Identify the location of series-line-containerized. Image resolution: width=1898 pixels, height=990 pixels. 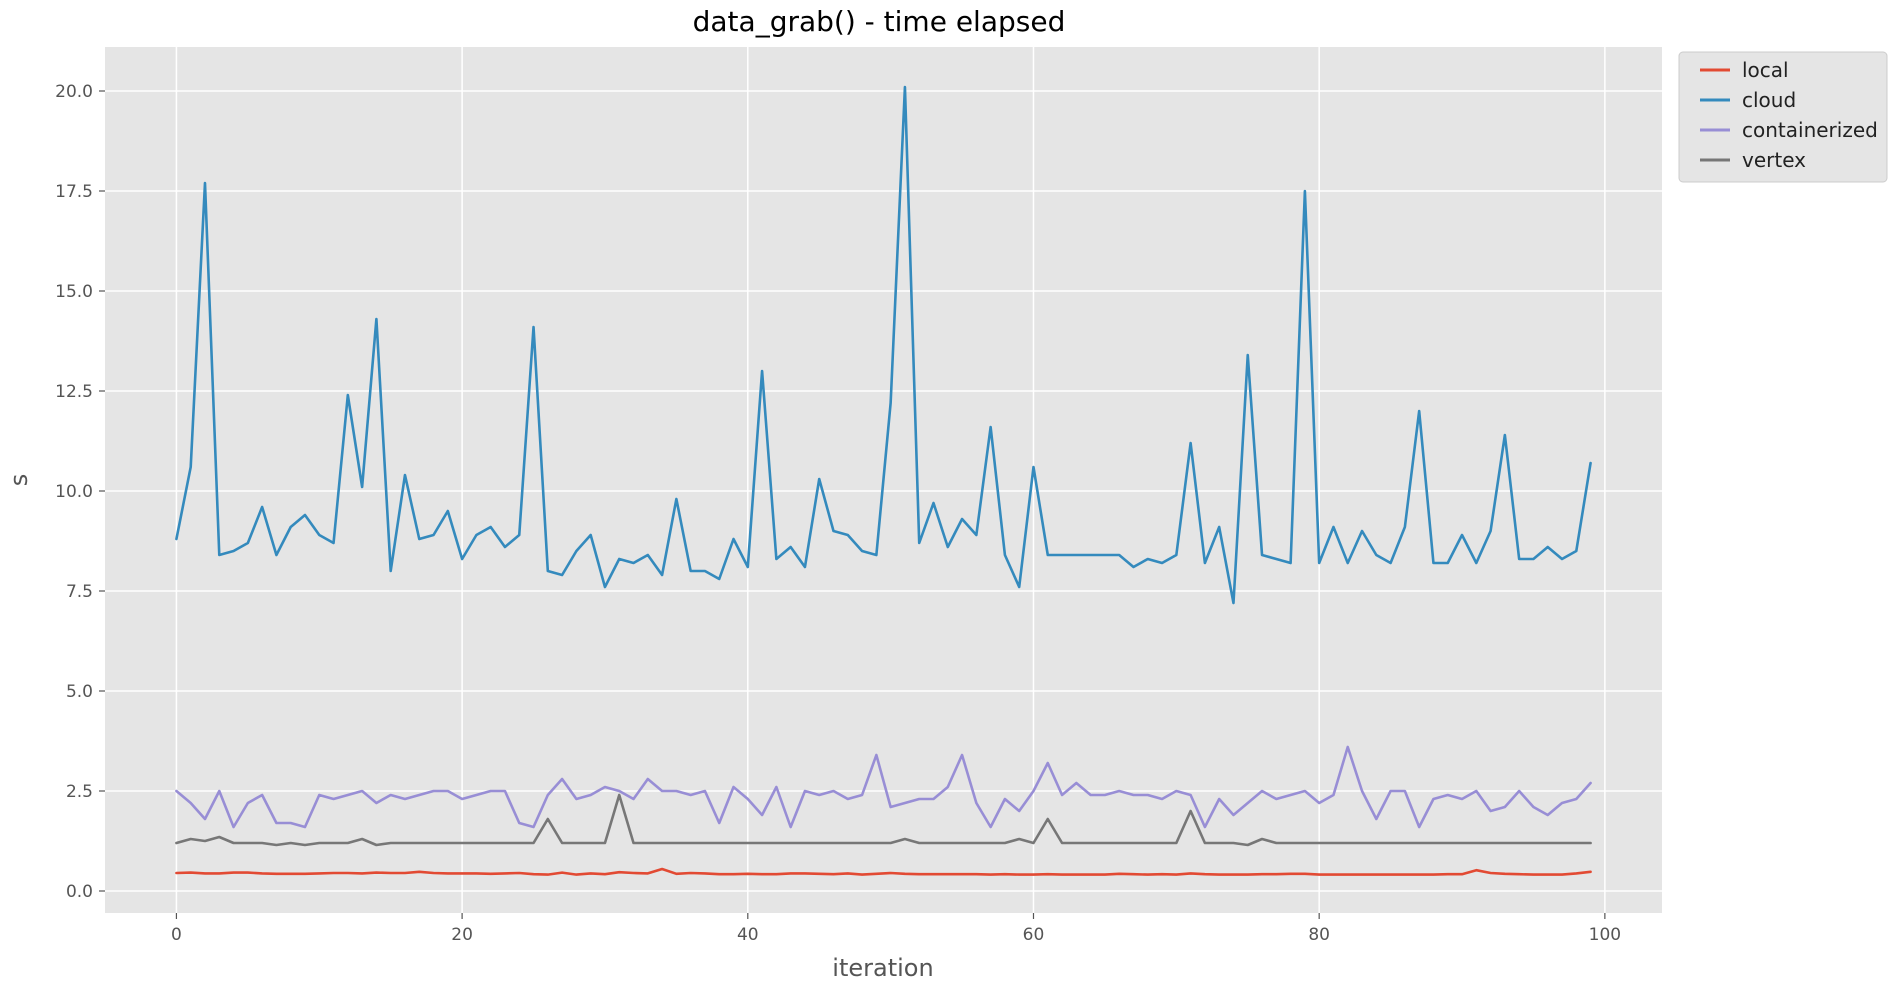
(883, 787).